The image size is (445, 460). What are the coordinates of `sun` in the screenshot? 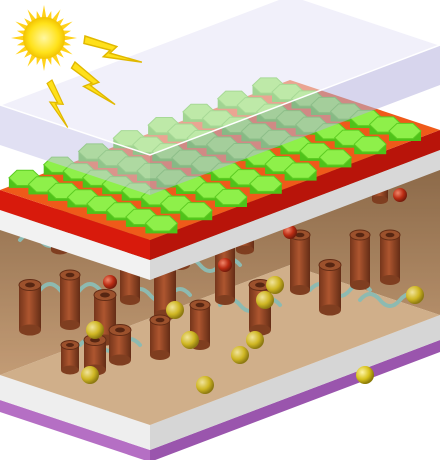 It's located at (44, 38).